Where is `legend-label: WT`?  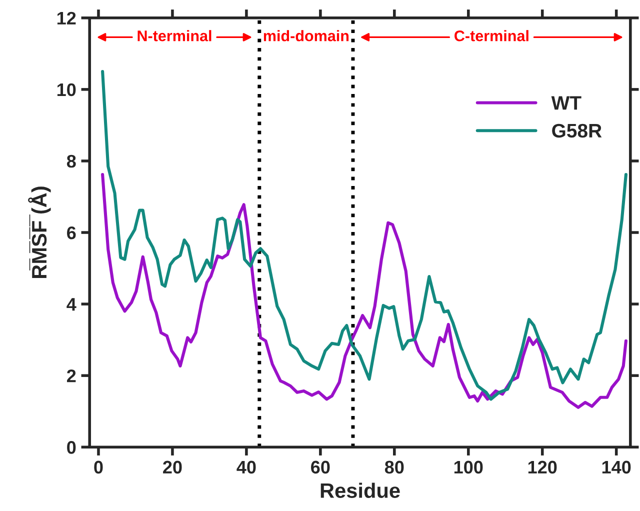 legend-label: WT is located at coordinates (566, 103).